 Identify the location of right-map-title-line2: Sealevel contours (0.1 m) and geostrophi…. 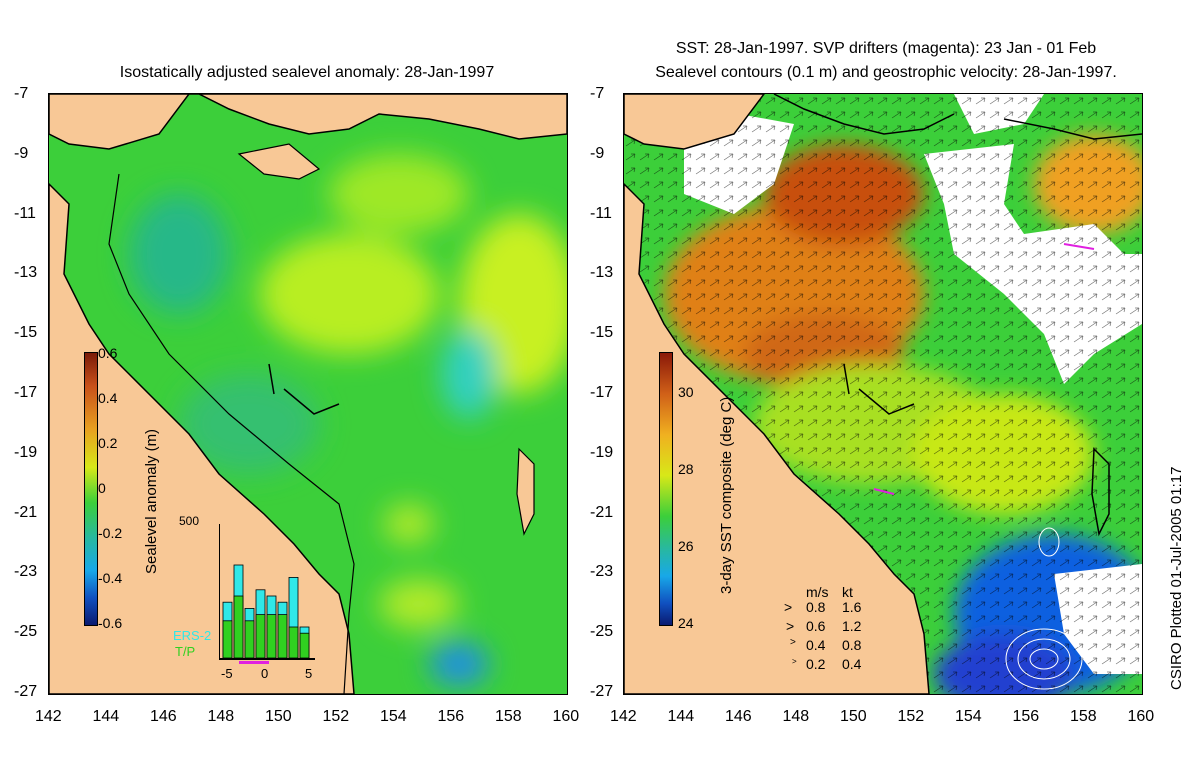
(886, 72).